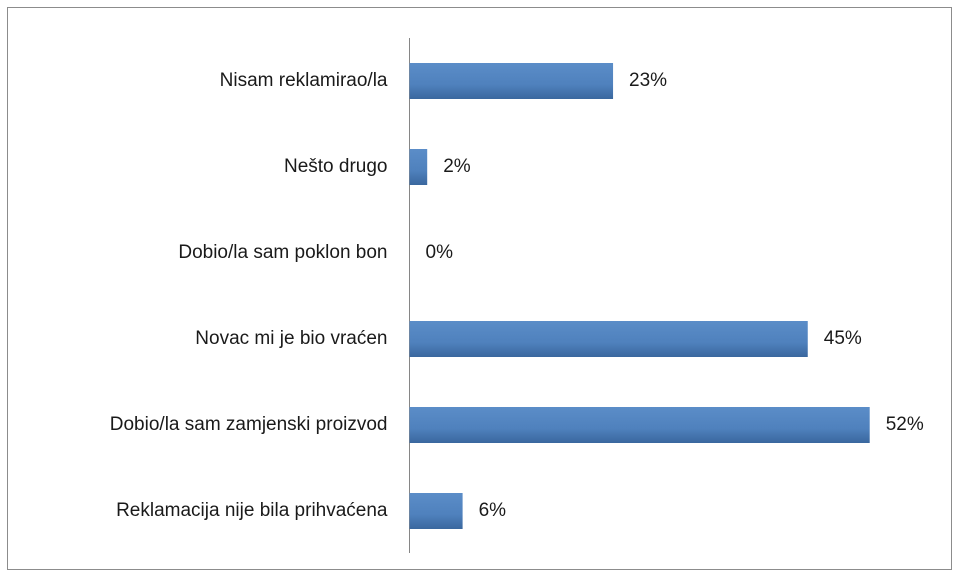  What do you see at coordinates (304, 80) in the screenshot?
I see `category-label: Nisam reklamirao/la` at bounding box center [304, 80].